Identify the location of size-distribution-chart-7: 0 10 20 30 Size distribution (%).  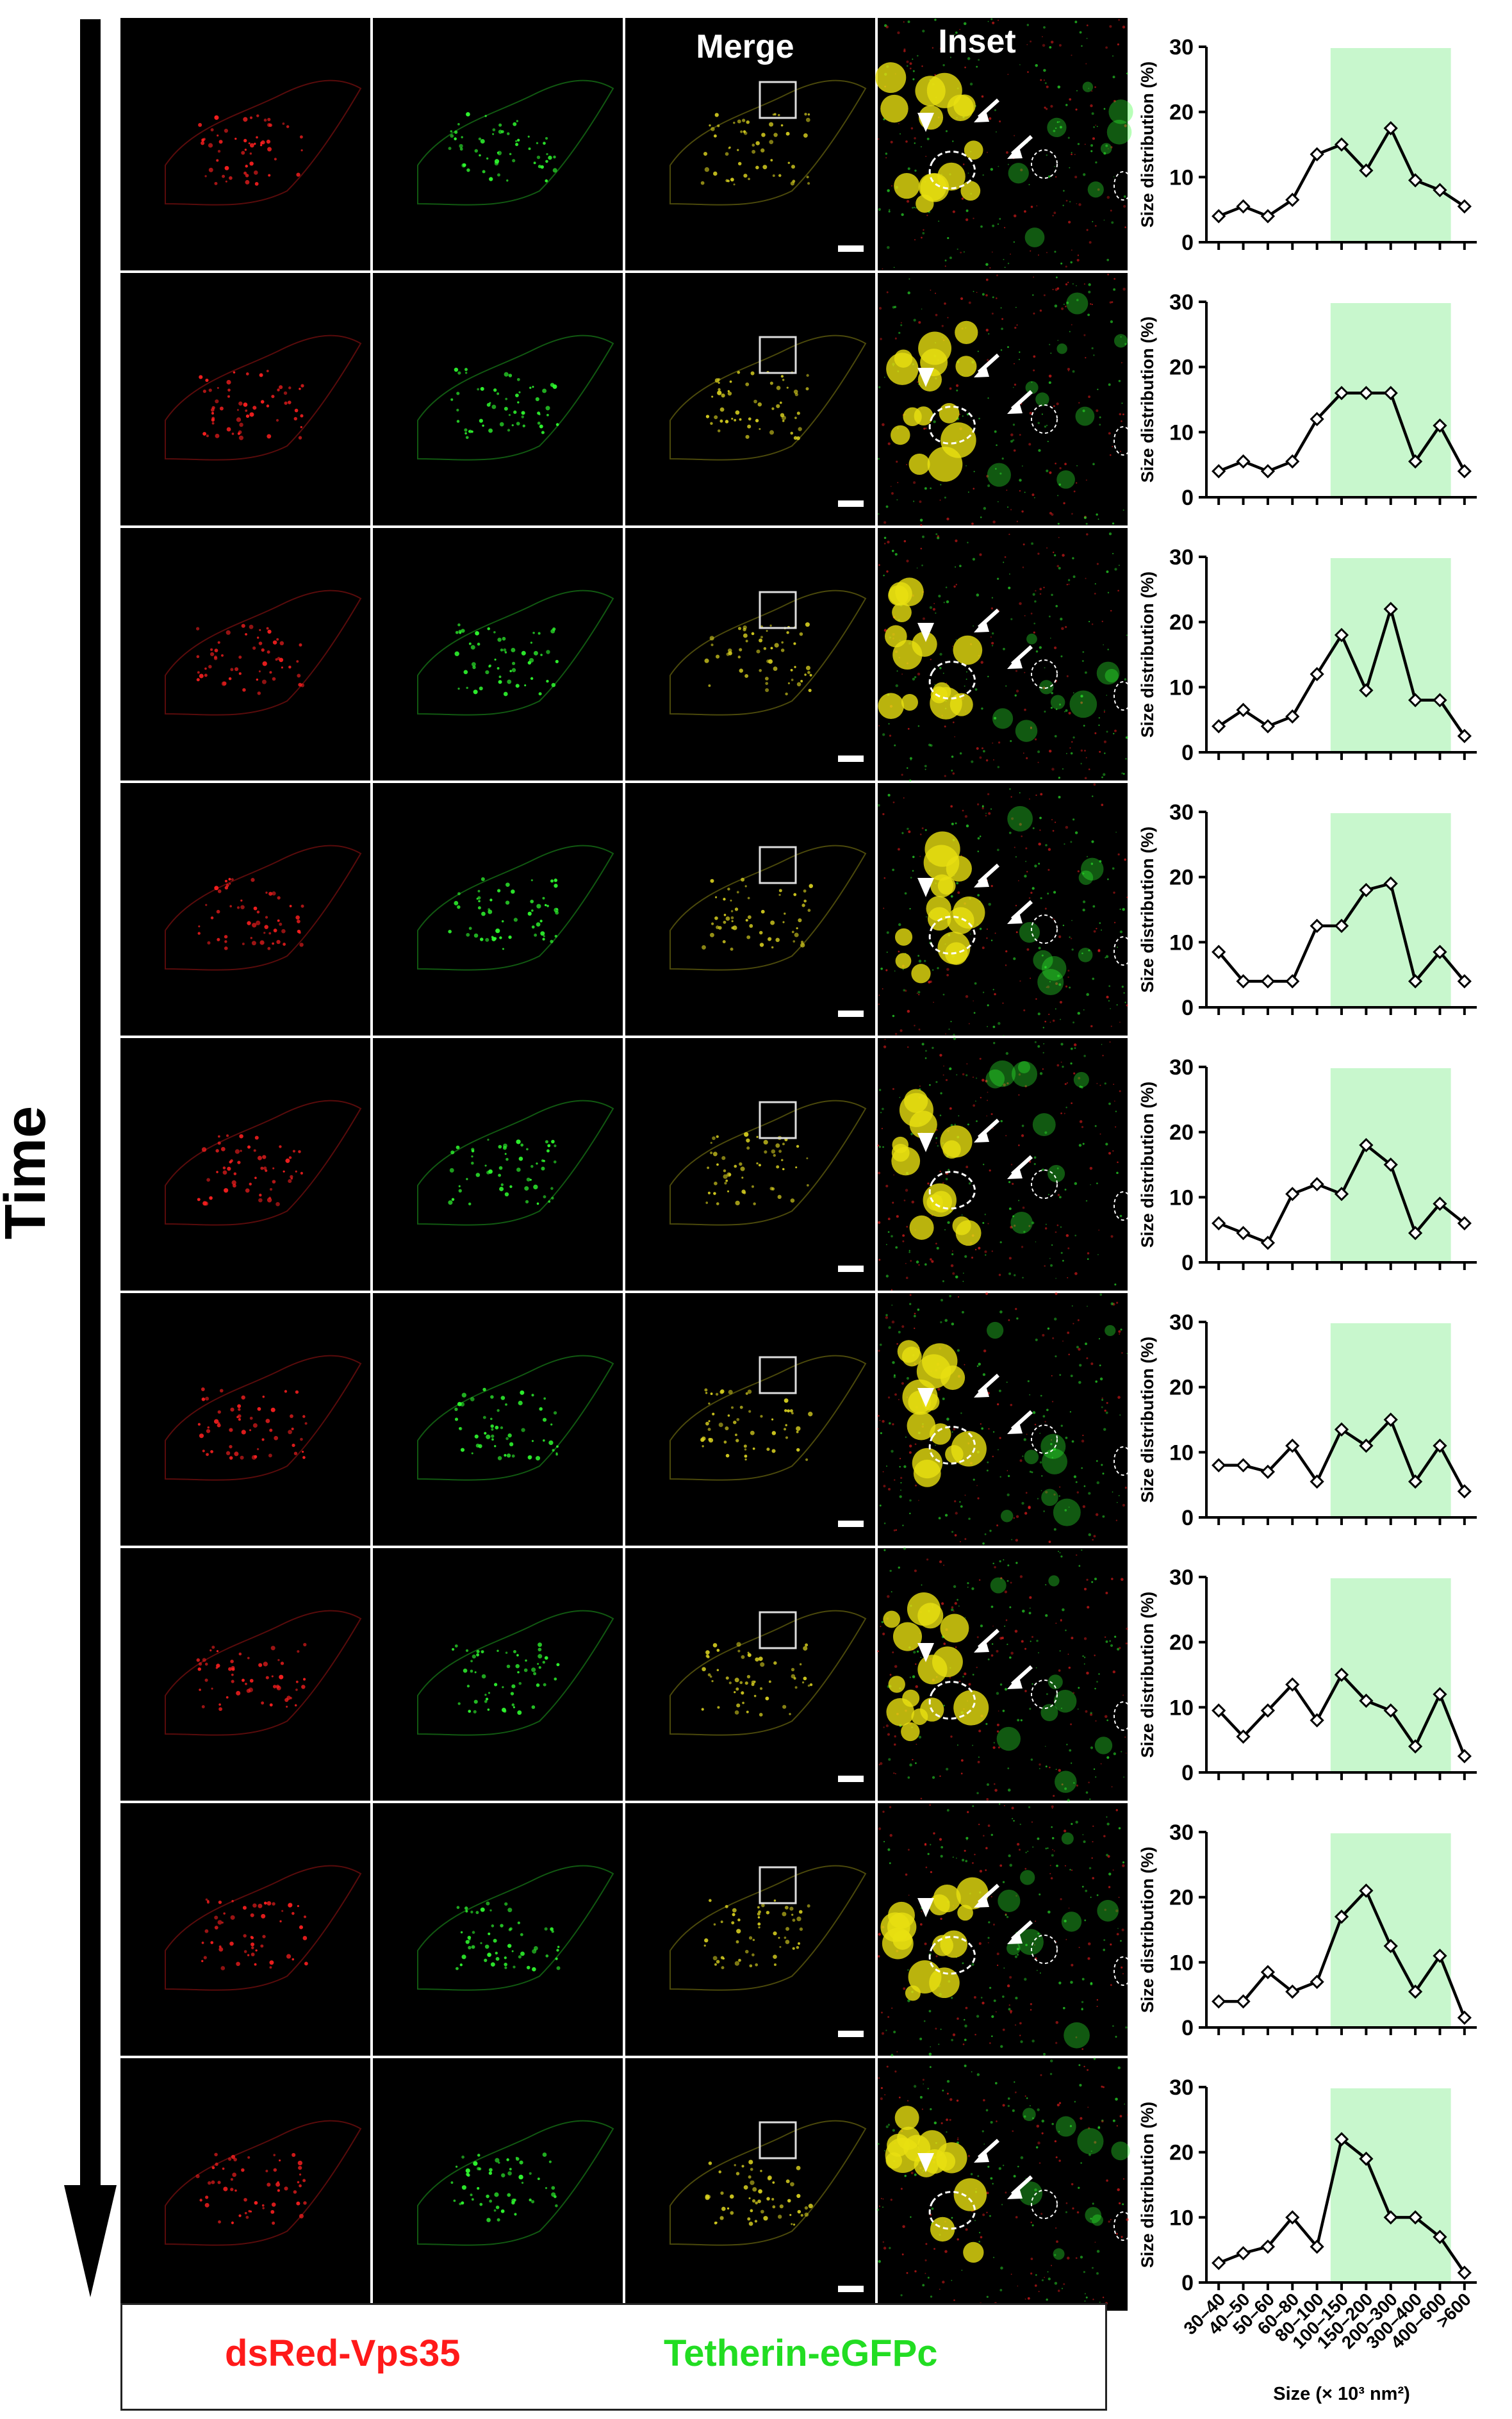
(1307, 1675).